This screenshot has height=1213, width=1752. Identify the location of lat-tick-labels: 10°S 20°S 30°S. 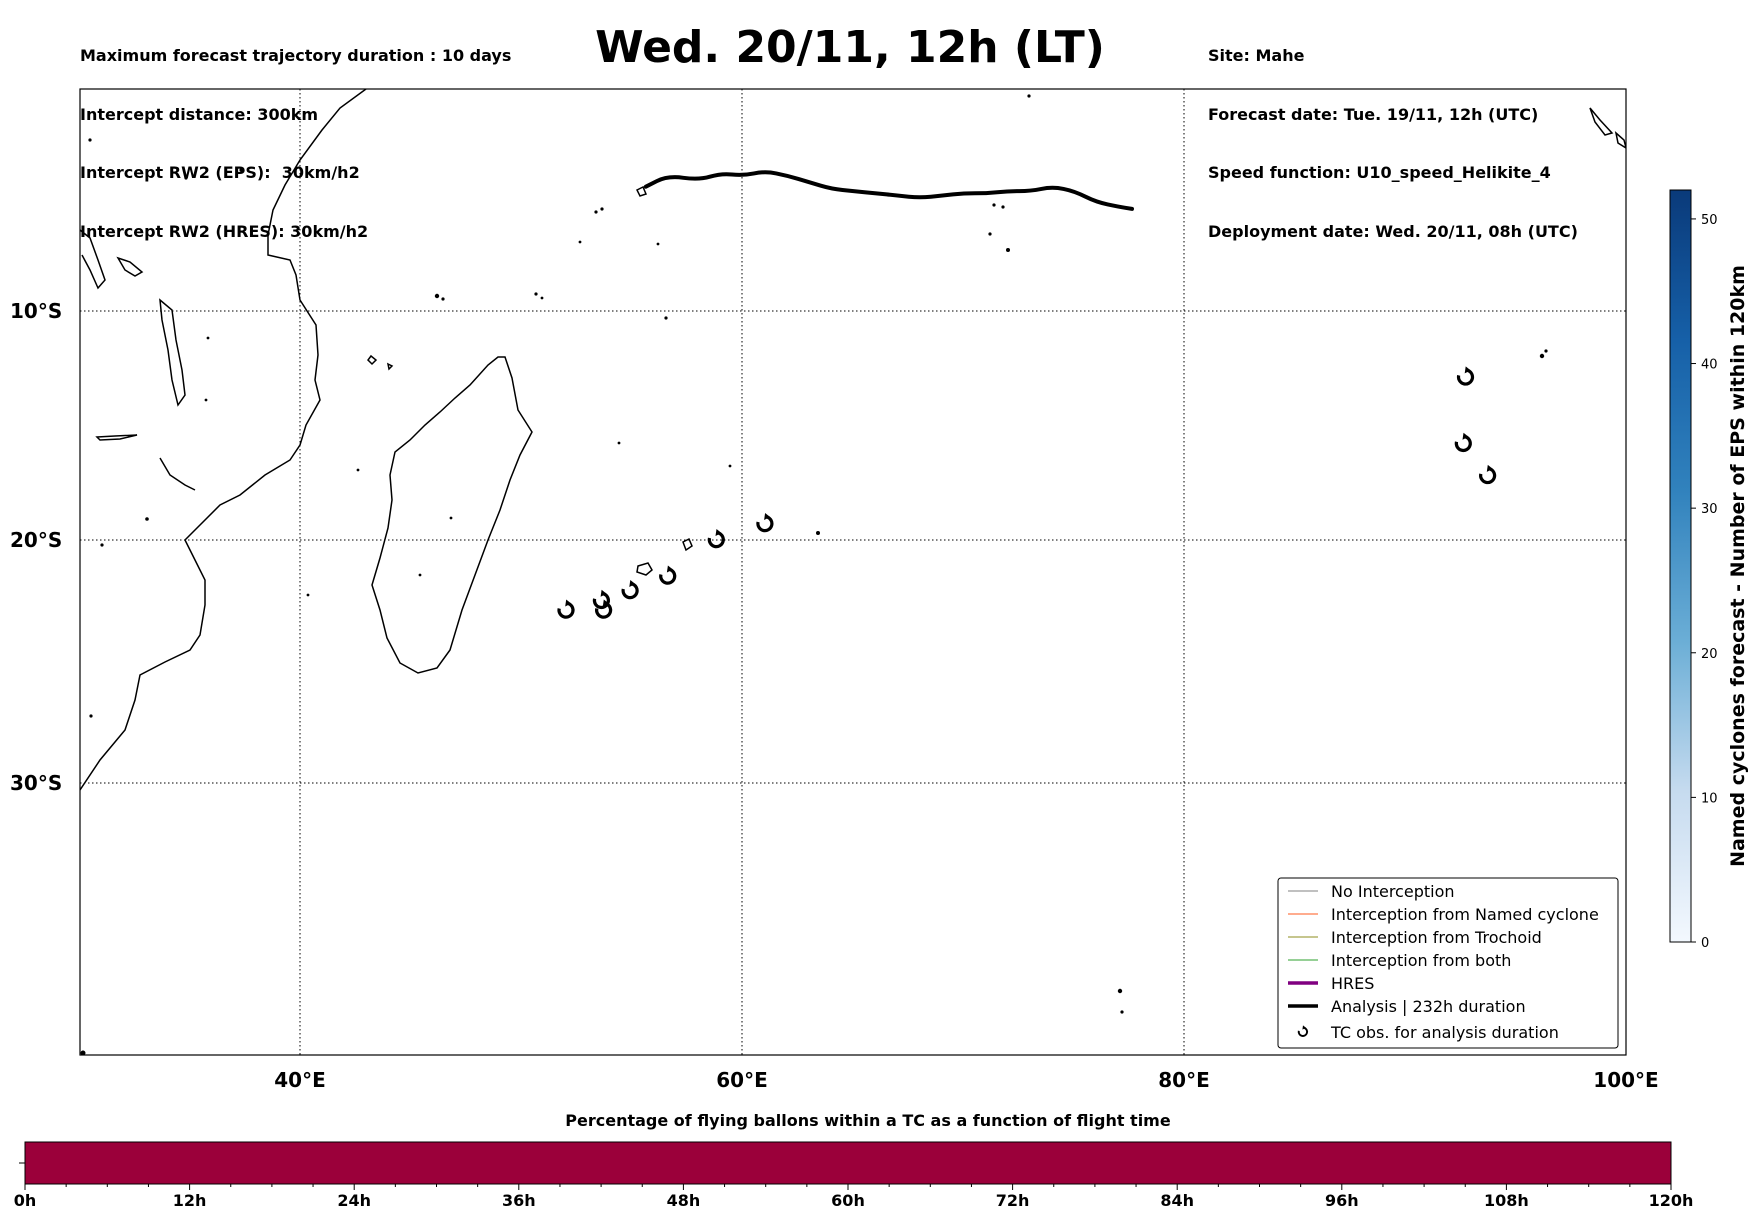
(36, 547).